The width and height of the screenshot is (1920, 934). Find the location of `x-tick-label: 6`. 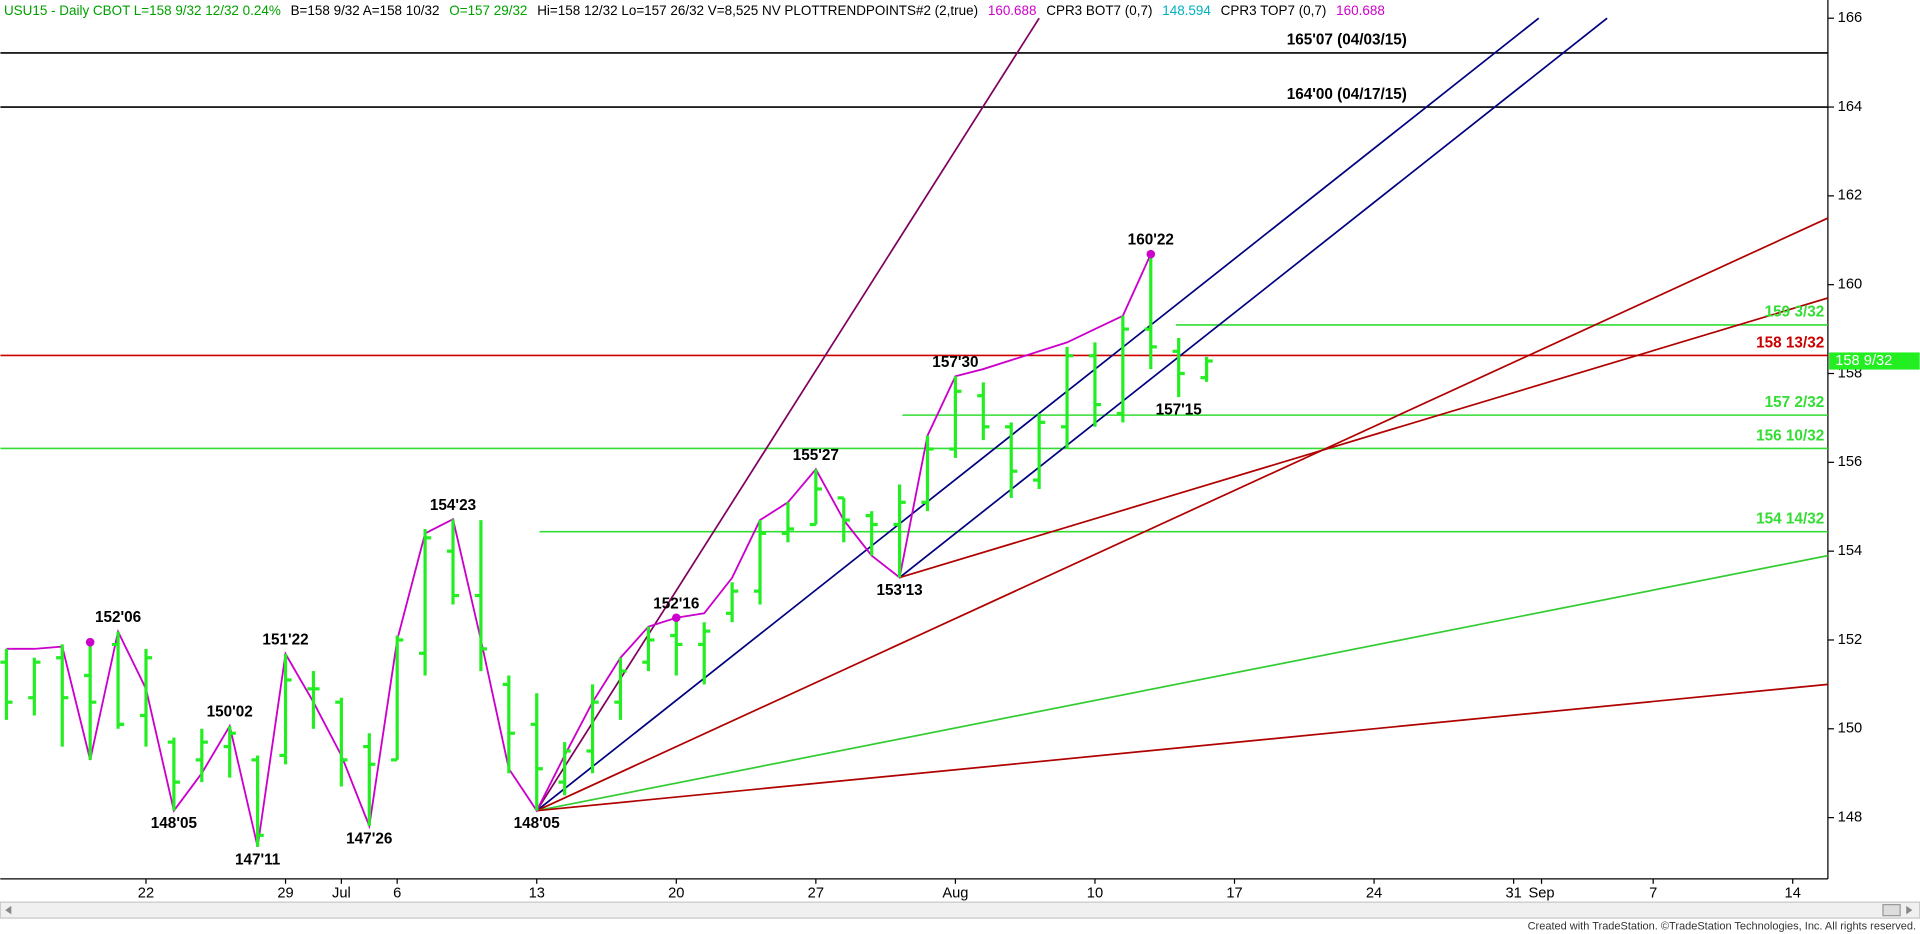

x-tick-label: 6 is located at coordinates (397, 893).